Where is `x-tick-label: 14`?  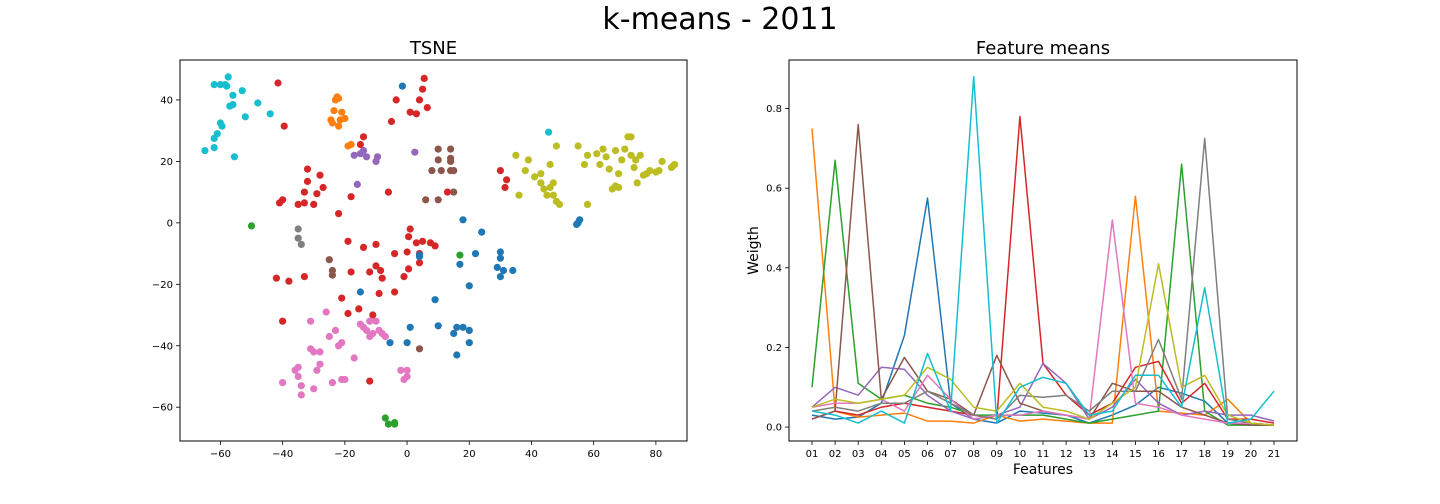
x-tick-label: 14 is located at coordinates (1112, 454).